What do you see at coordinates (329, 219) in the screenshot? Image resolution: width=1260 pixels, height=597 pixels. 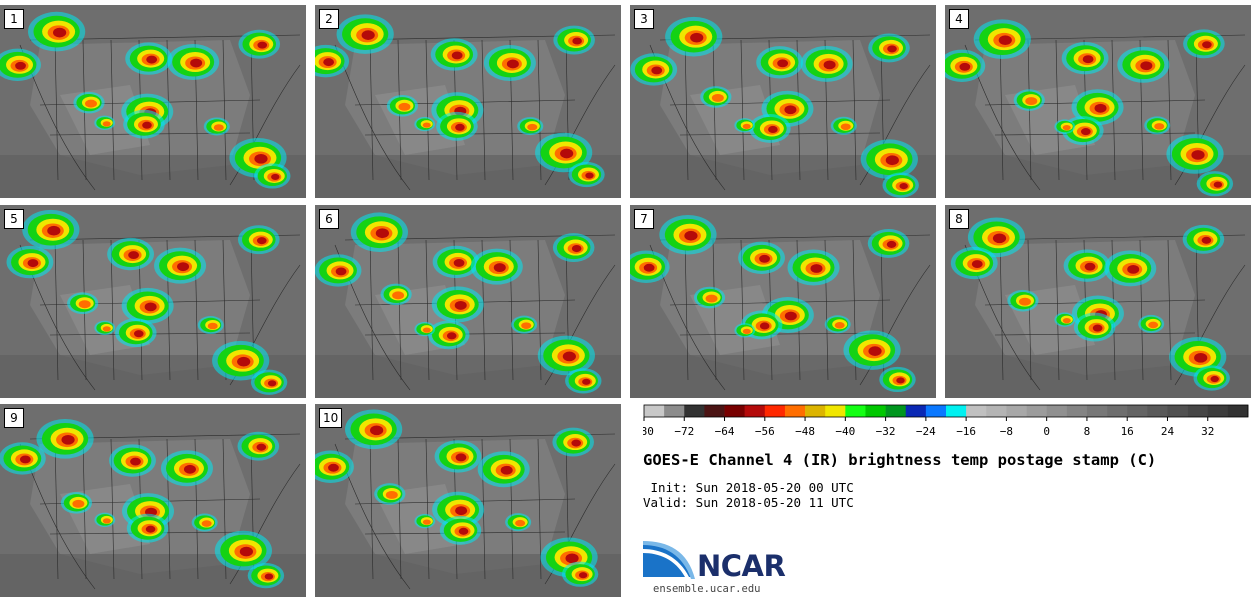 I see `panel-number-label: 6` at bounding box center [329, 219].